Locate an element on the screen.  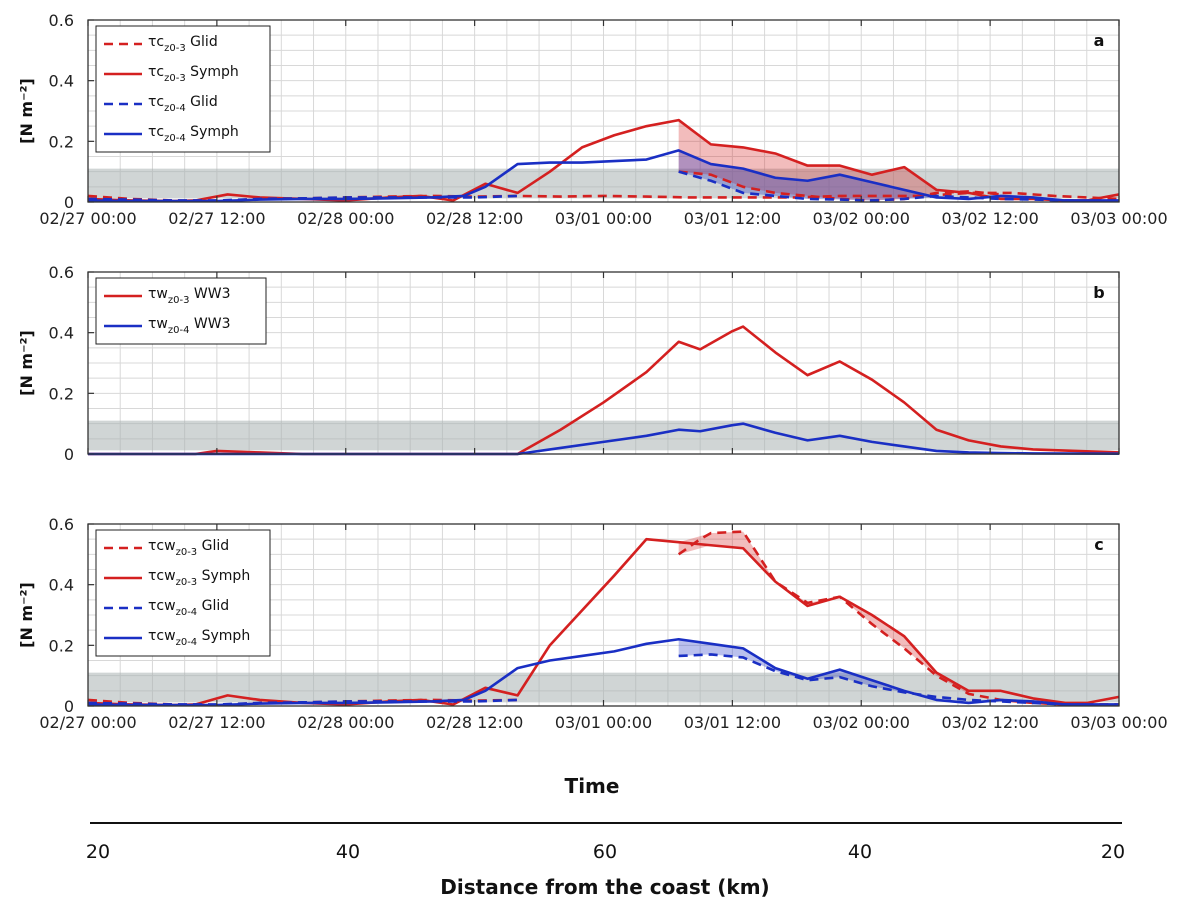
time-axis-title: Time is located at coordinates (592, 786).